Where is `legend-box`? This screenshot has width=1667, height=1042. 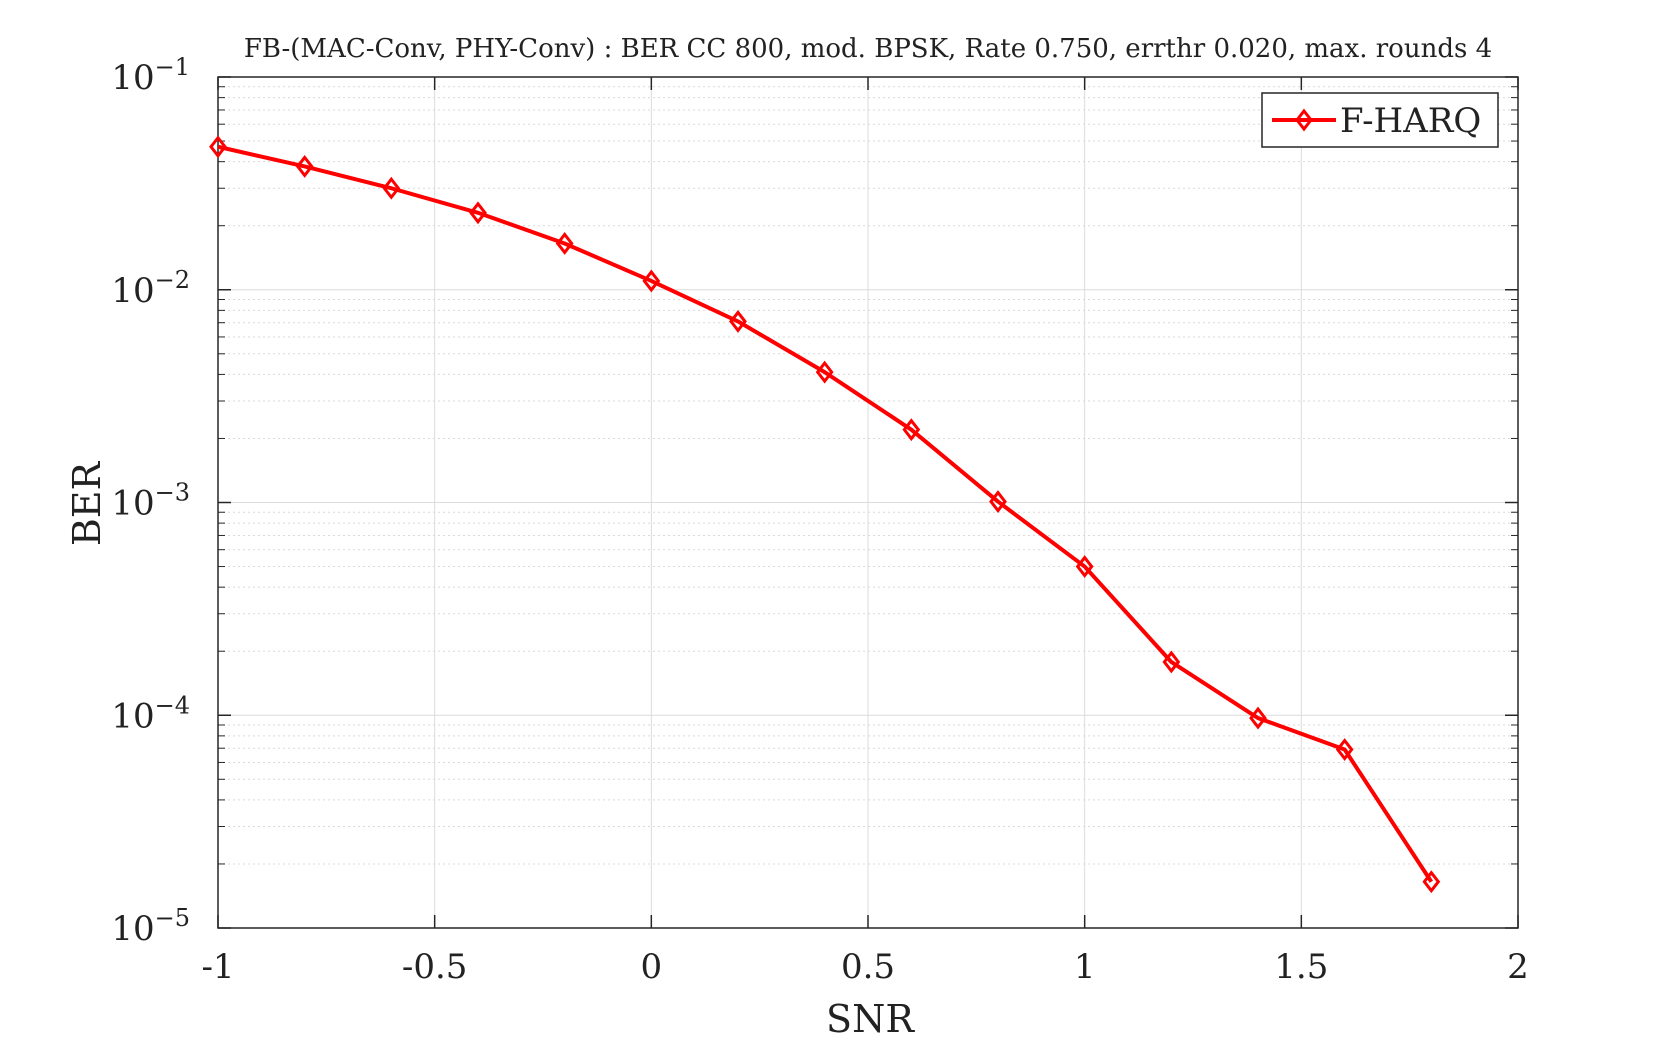 legend-box is located at coordinates (1380, 120).